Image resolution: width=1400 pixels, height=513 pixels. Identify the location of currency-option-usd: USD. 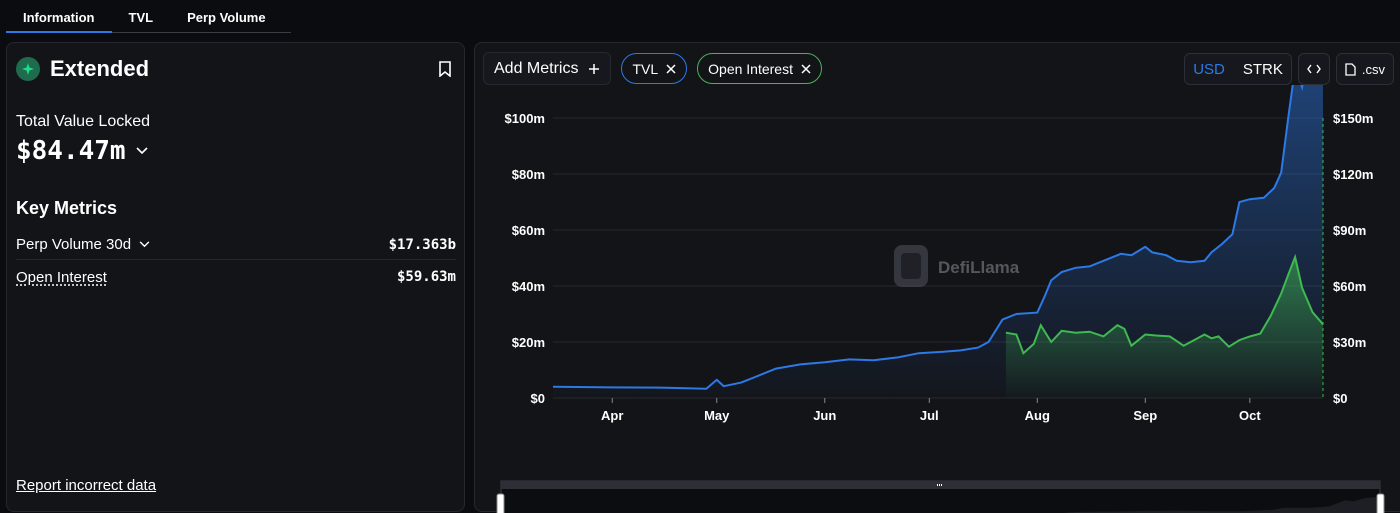
(1209, 69).